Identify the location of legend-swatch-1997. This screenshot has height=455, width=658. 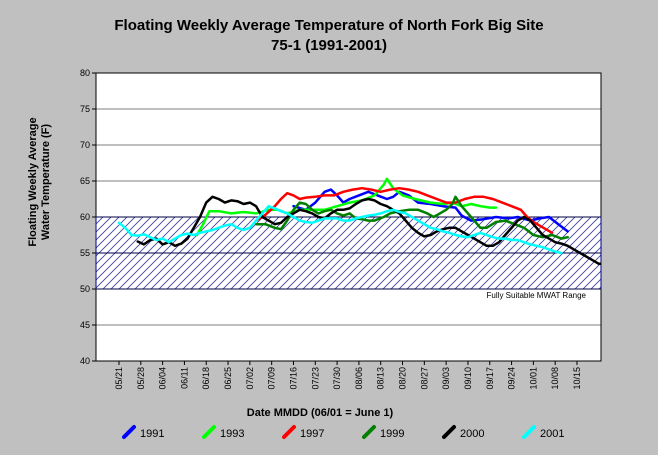
(289, 432).